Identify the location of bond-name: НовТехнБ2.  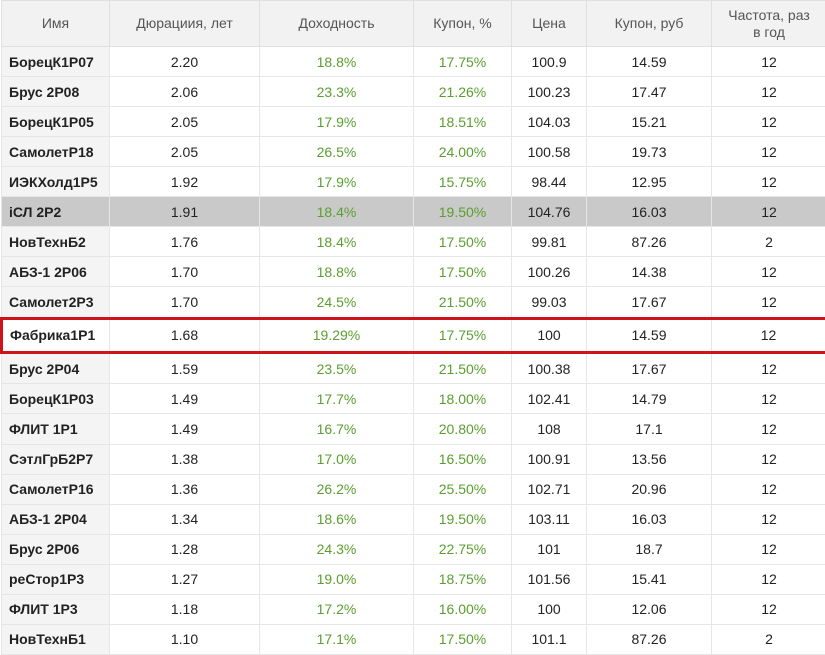
(55, 242).